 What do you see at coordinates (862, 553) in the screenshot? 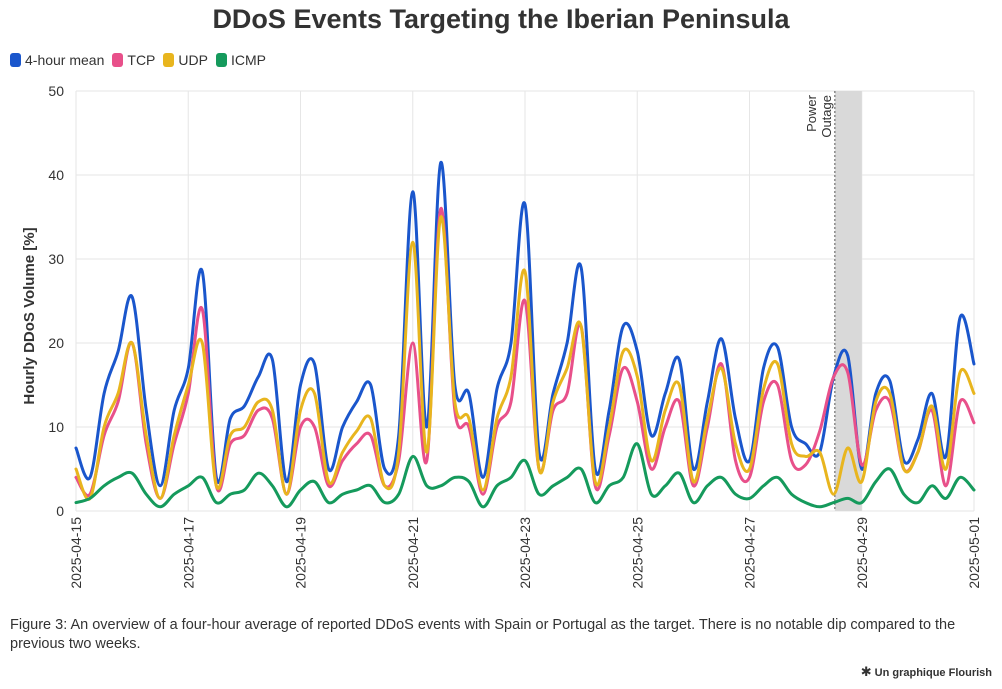
I see `x-tick-label: 2025-04-29` at bounding box center [862, 553].